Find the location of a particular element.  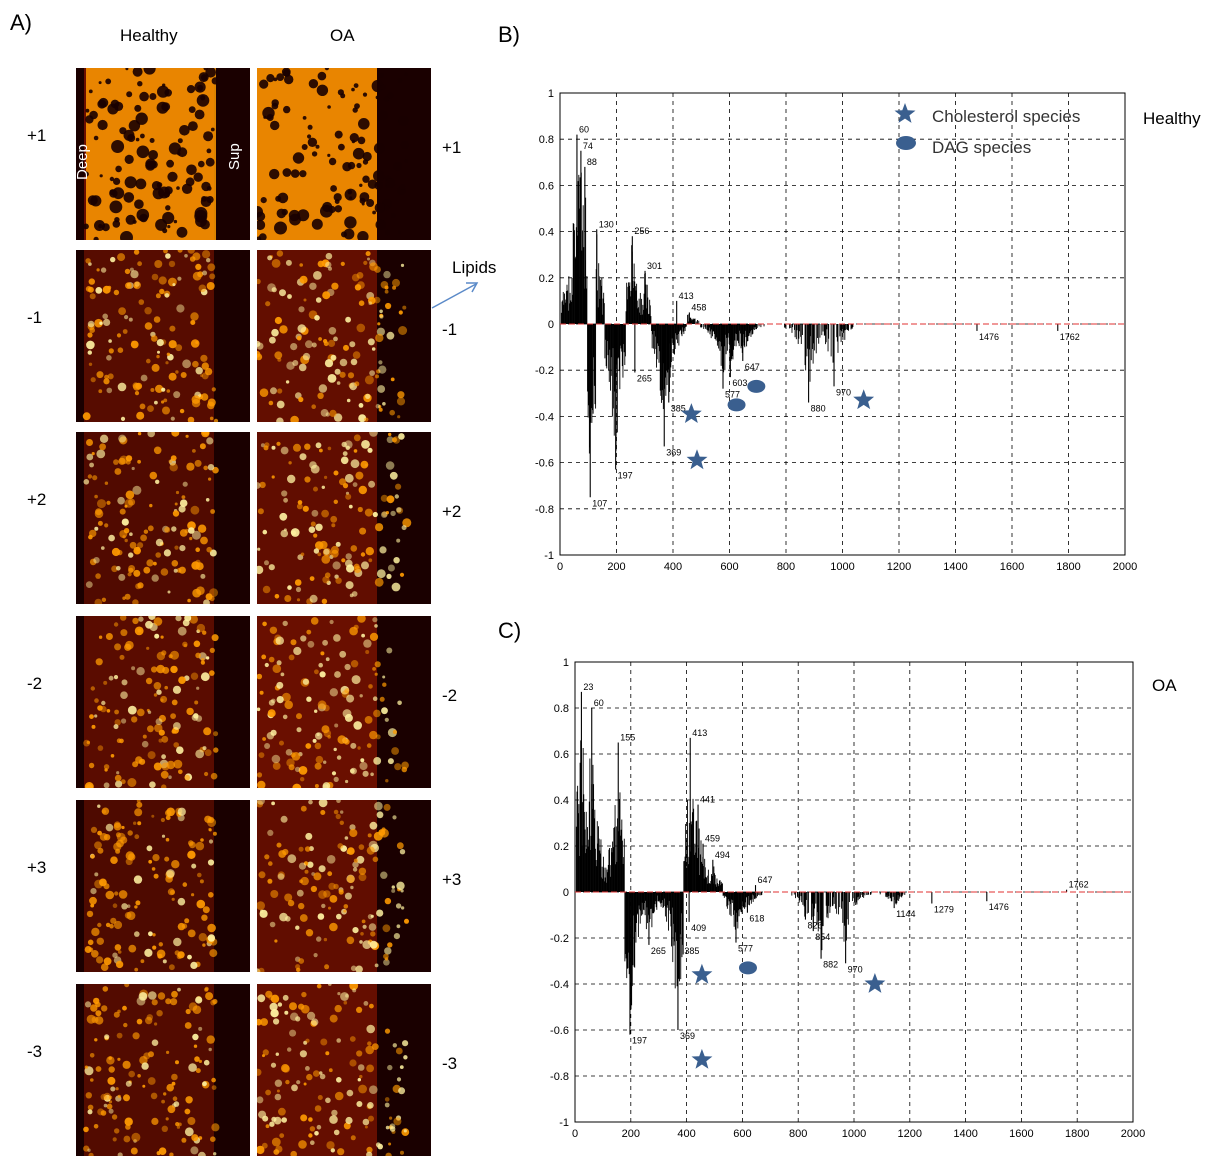

y-tick-label: -1 is located at coordinates (549, 556).